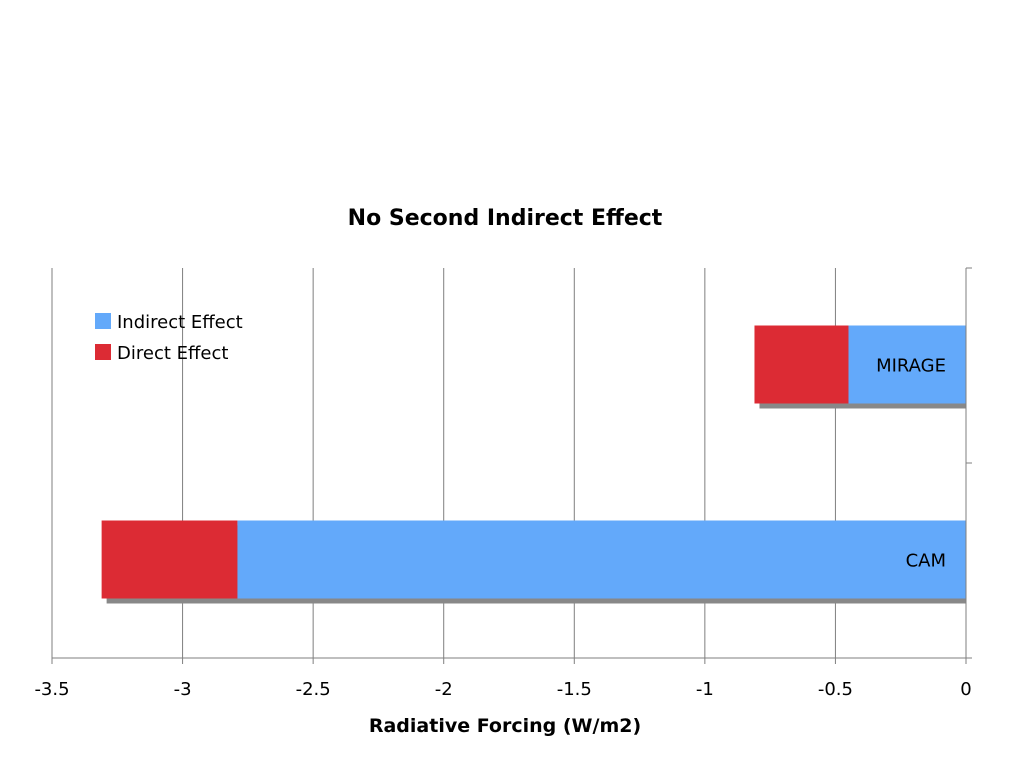 The width and height of the screenshot is (1024, 768). Describe the element at coordinates (505, 726) in the screenshot. I see `x-axis-label: Radiative Forcing (W/m2)` at that location.